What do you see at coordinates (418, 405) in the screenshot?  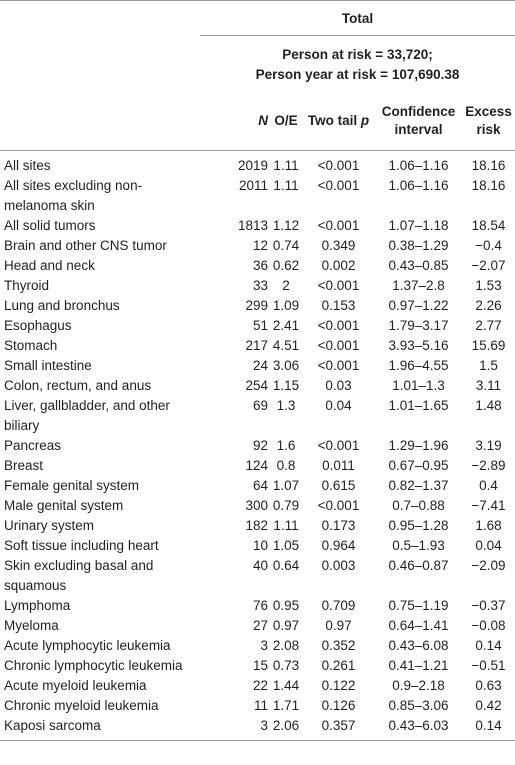 I see `ci-cell: 1.01–1.65` at bounding box center [418, 405].